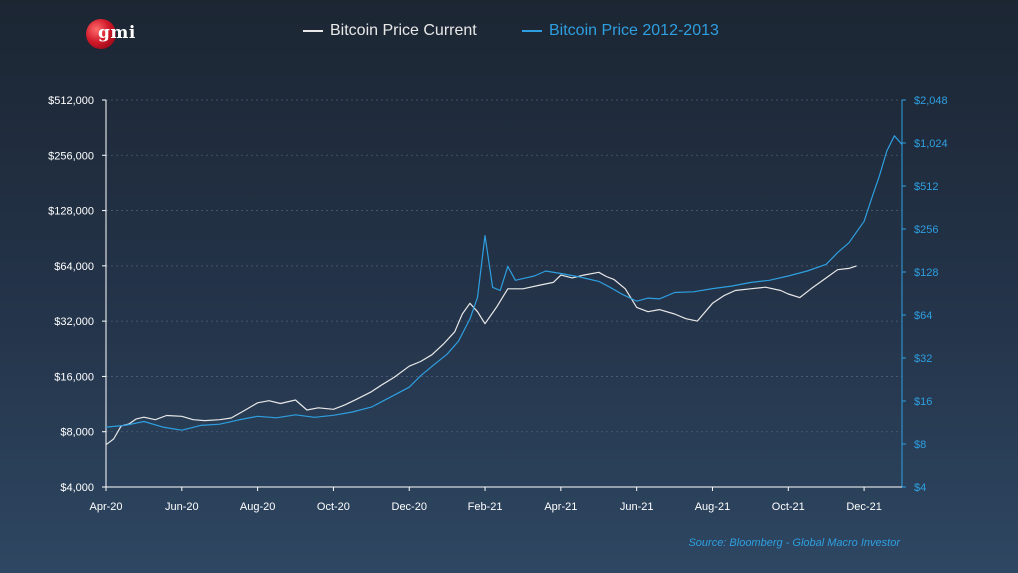  I want to click on y-left-tick-label: $128,000, so click(71, 212).